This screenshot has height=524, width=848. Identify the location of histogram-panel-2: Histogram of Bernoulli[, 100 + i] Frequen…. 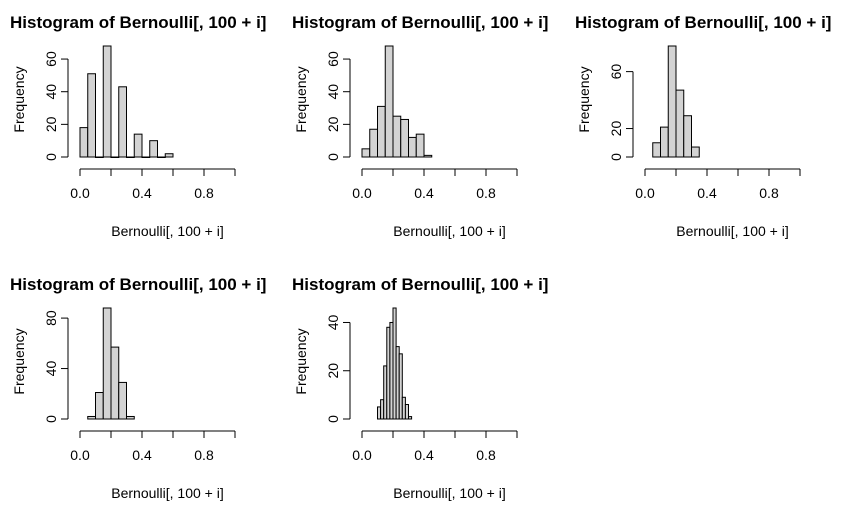
(420, 126).